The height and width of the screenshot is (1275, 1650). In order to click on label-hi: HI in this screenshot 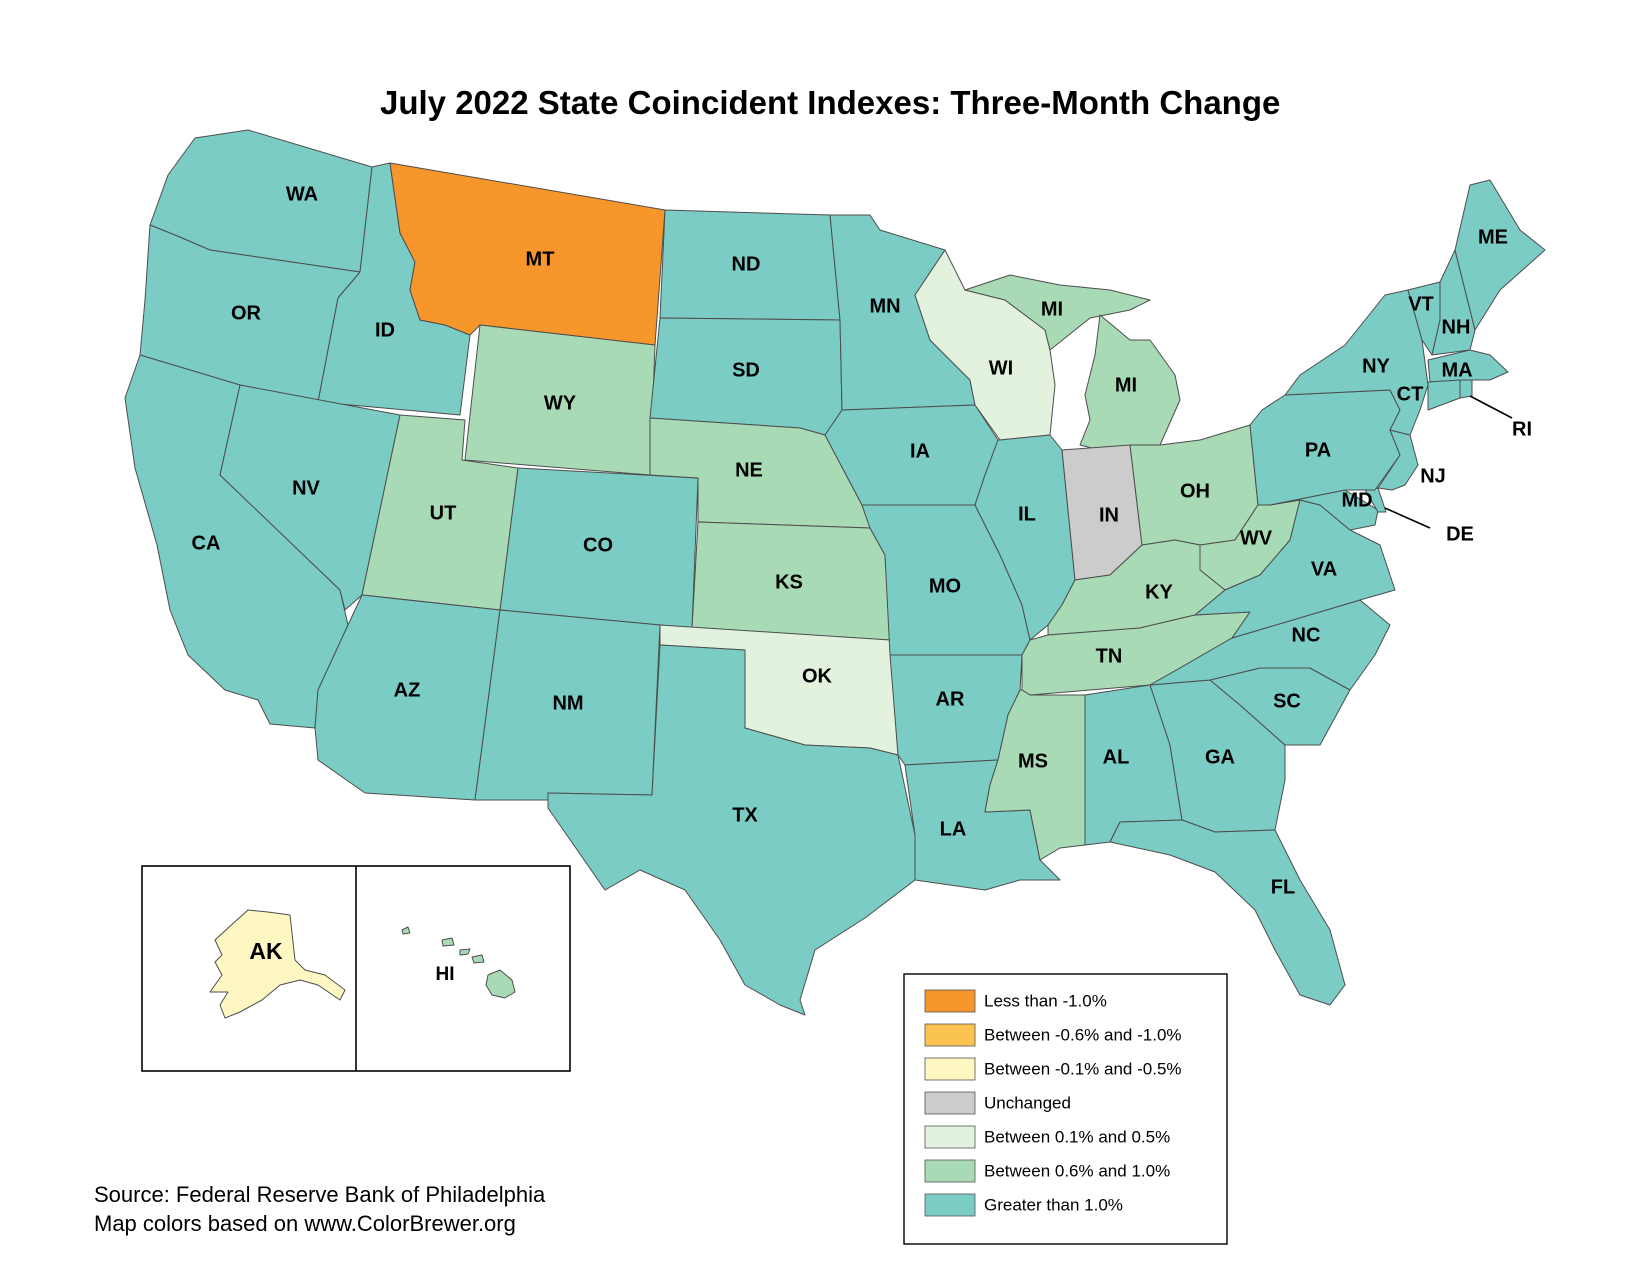, I will do `click(445, 974)`.